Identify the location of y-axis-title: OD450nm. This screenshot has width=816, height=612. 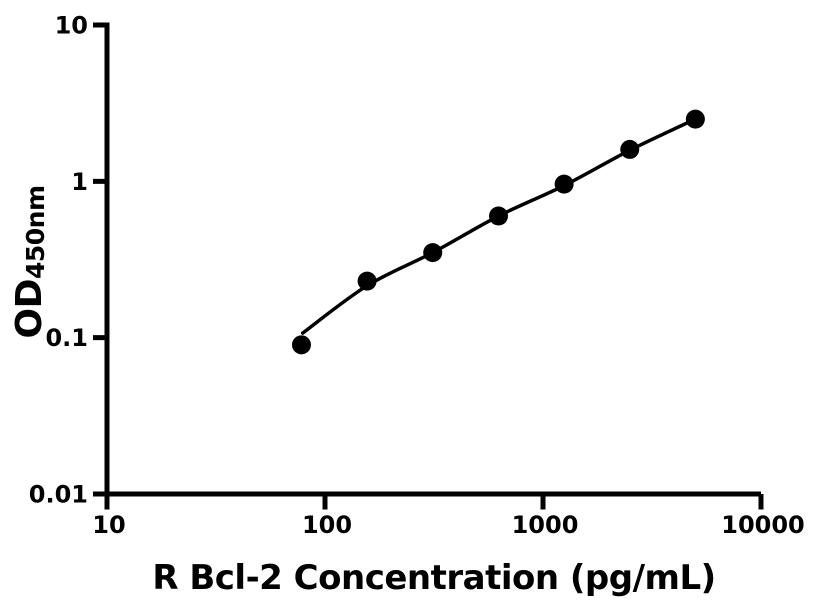
(29, 262).